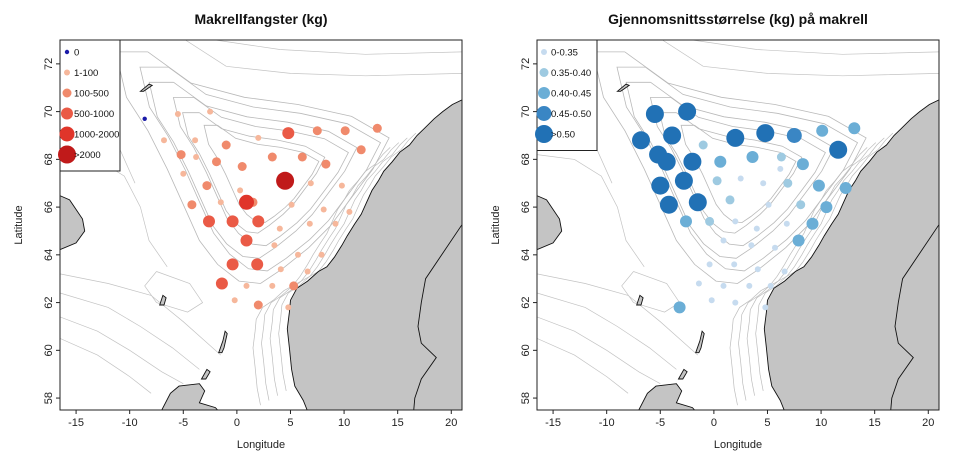 This screenshot has width=979, height=470. Describe the element at coordinates (571, 94) in the screenshot. I see `legend-label: 0.40-0.45` at that location.